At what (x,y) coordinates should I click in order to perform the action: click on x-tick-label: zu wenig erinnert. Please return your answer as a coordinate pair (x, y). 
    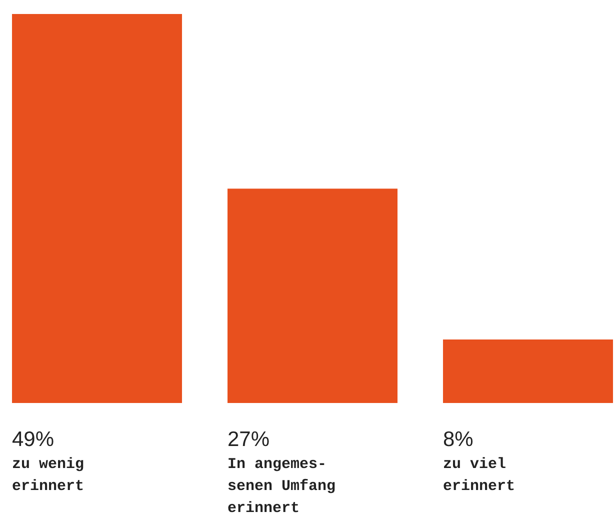
    Looking at the image, I should click on (48, 475).